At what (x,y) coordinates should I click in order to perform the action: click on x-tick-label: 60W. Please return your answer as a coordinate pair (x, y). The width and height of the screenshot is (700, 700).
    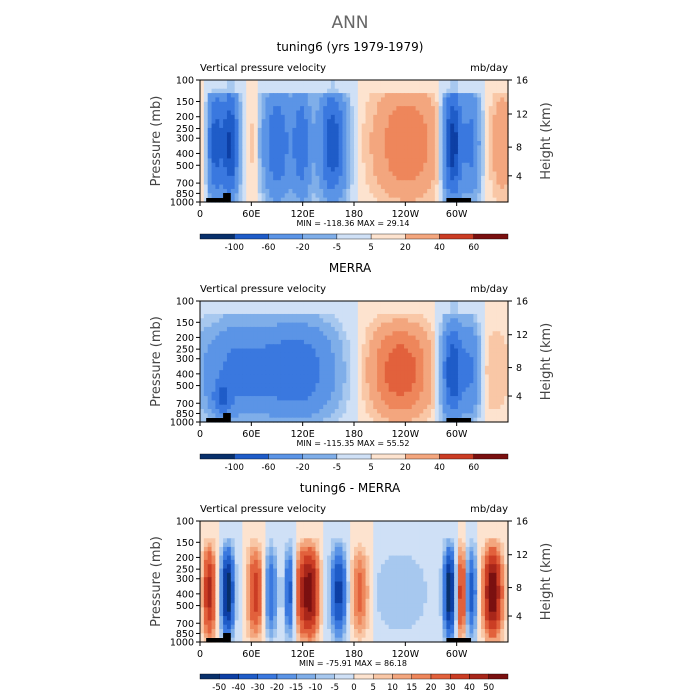
    Looking at the image, I should click on (457, 214).